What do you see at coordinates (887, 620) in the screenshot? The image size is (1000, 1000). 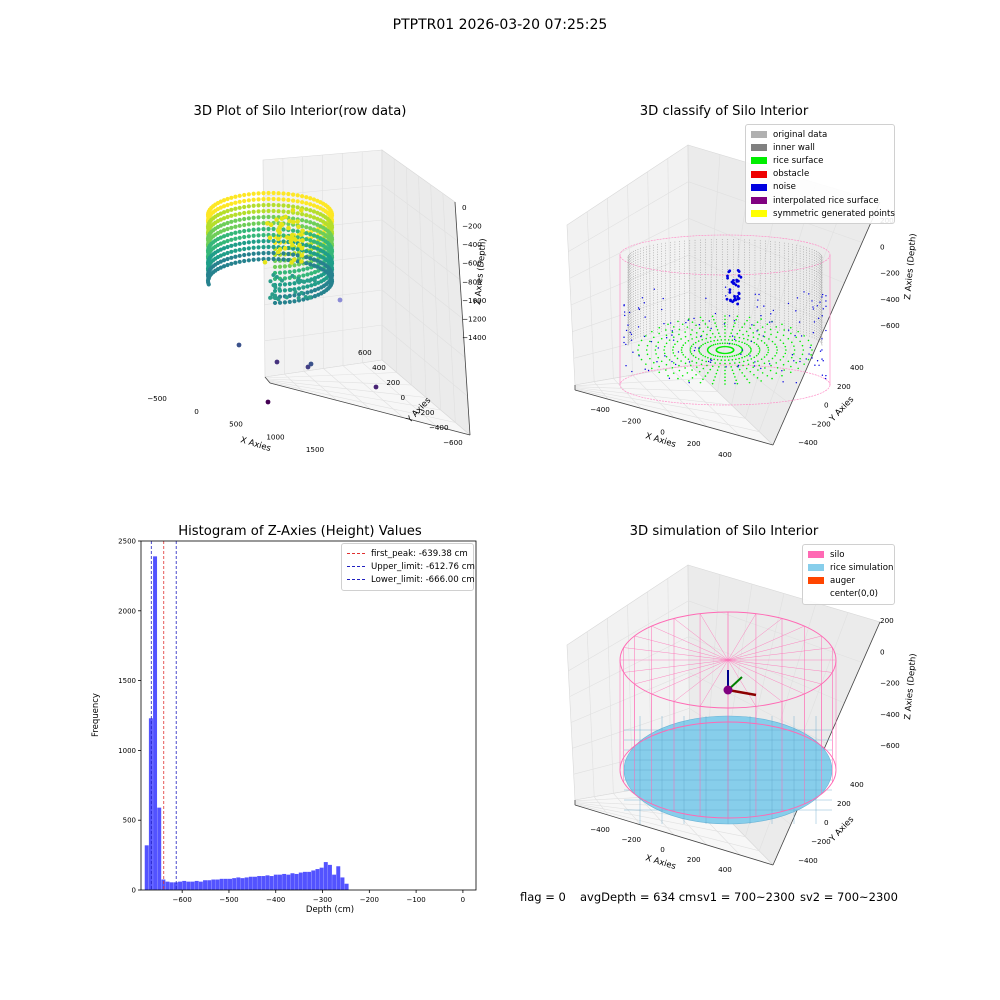 I see `simulation-z-tick: 200` at bounding box center [887, 620].